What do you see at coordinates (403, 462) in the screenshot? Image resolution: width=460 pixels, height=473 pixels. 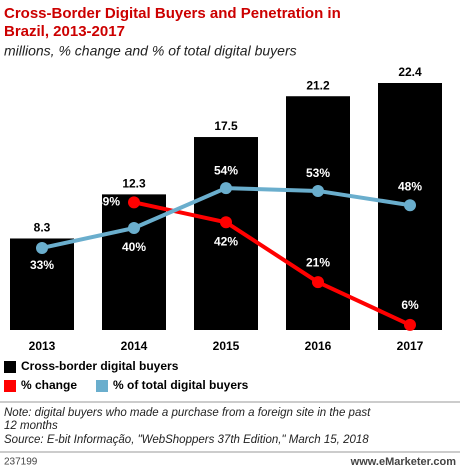 I see `footer-brand: www.eMarketer.com` at bounding box center [403, 462].